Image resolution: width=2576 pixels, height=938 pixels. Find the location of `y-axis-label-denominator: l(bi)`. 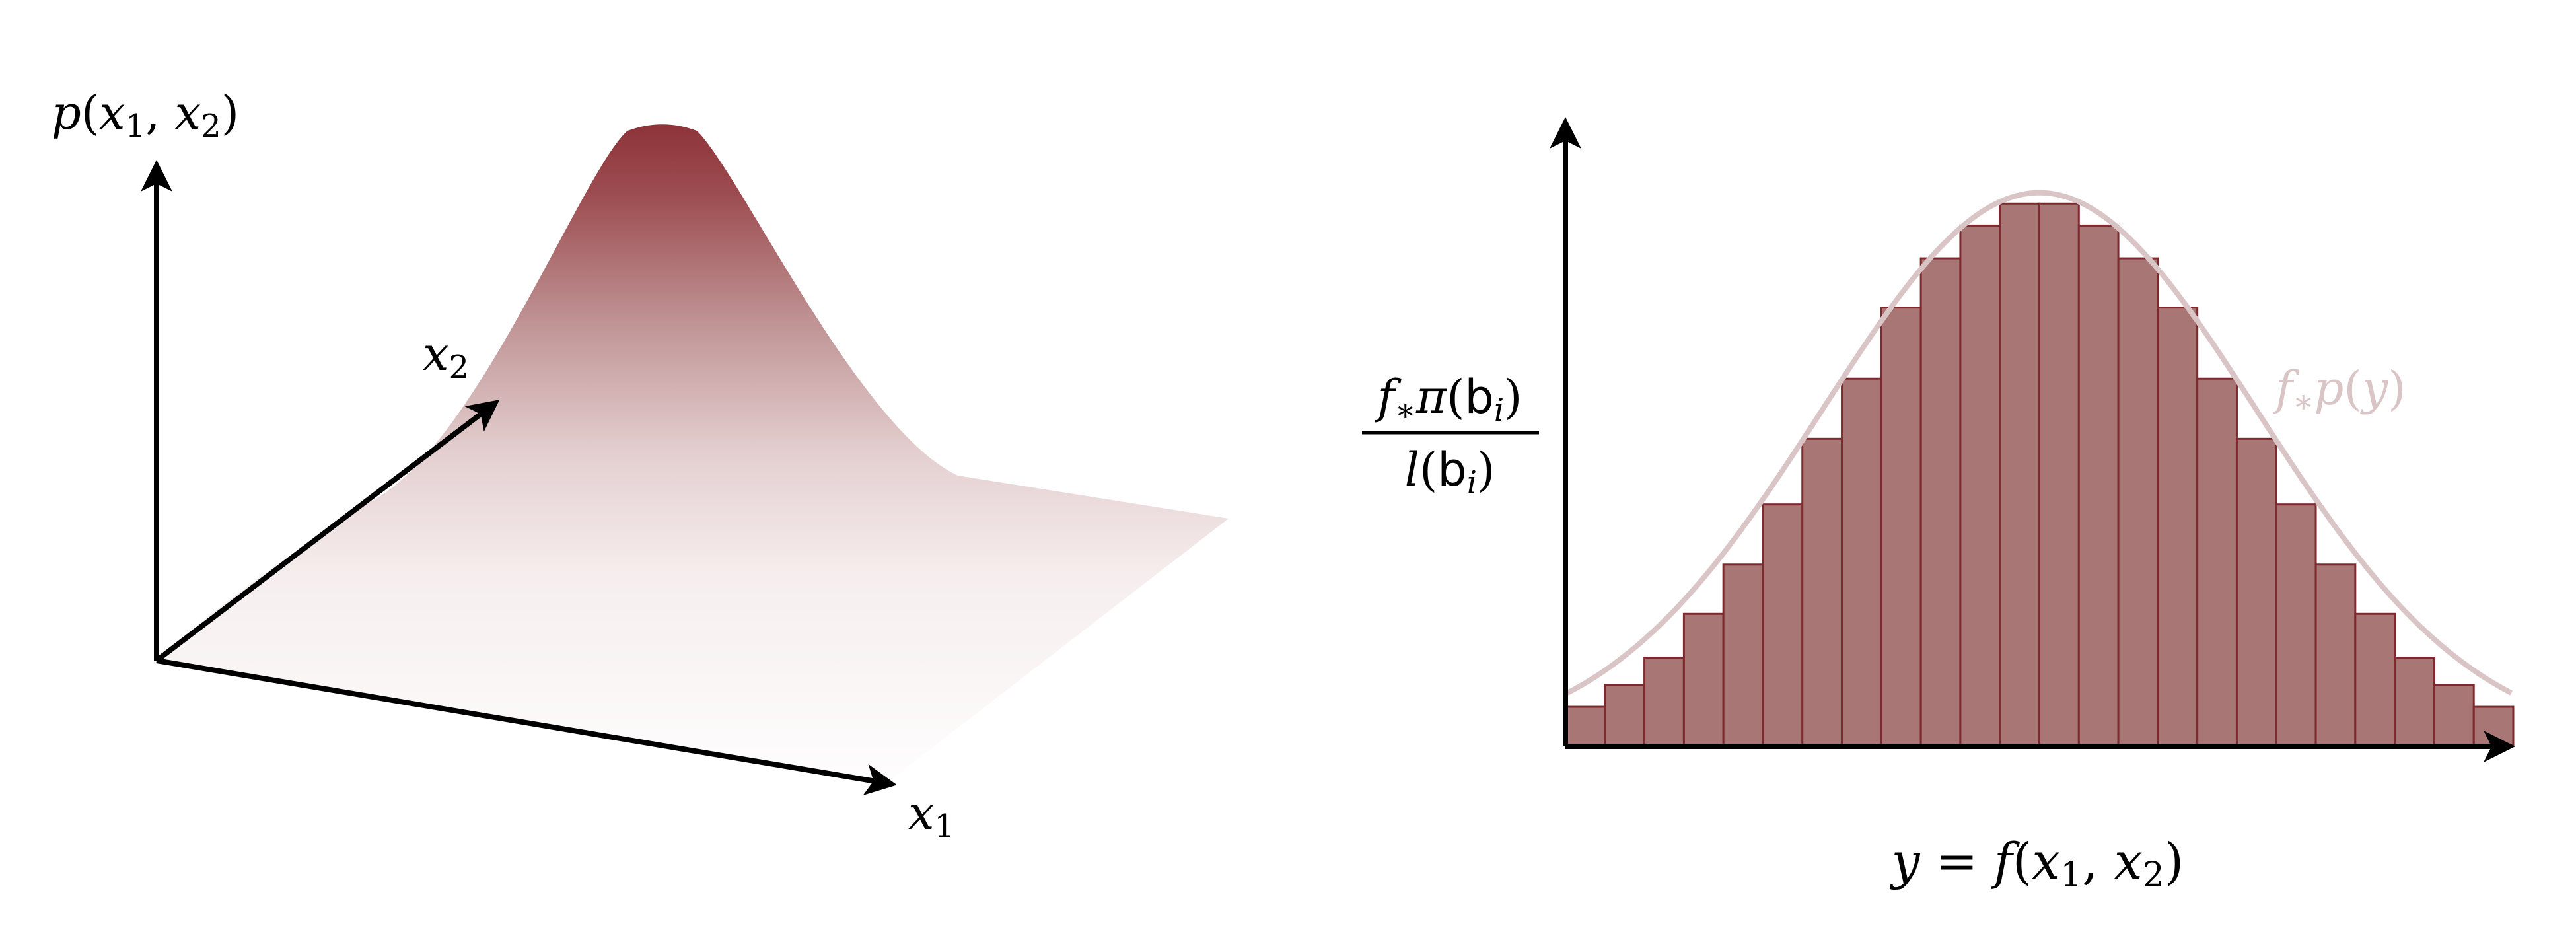

y-axis-label-denominator: l(bi) is located at coordinates (1450, 472).